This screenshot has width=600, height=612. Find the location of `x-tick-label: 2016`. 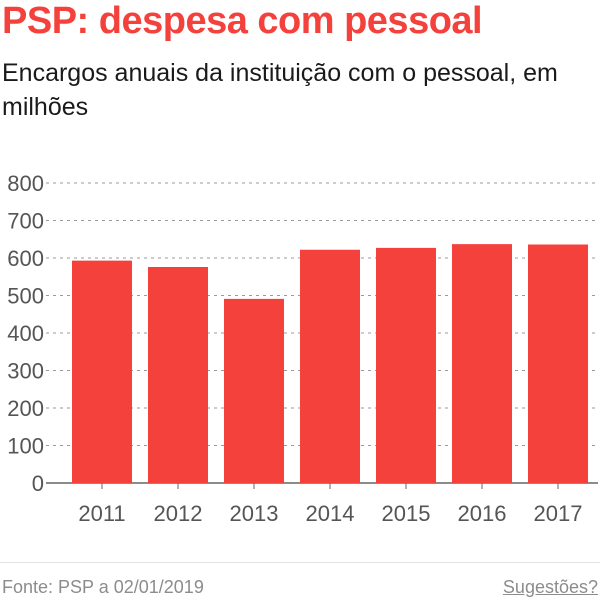

x-tick-label: 2016 is located at coordinates (482, 513).